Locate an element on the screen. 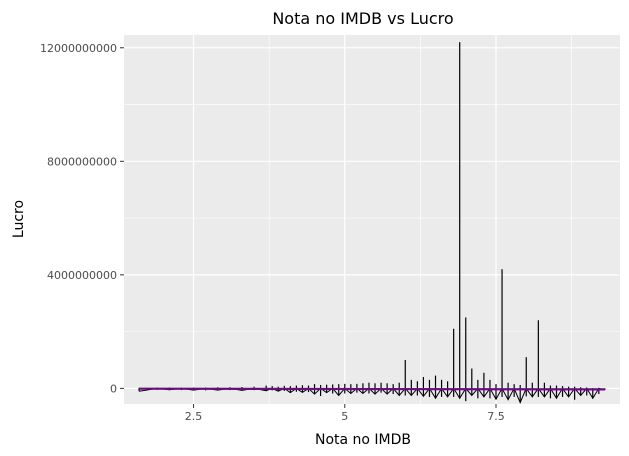 This screenshot has height=456, width=629. x-tick-label: 5 is located at coordinates (344, 416).